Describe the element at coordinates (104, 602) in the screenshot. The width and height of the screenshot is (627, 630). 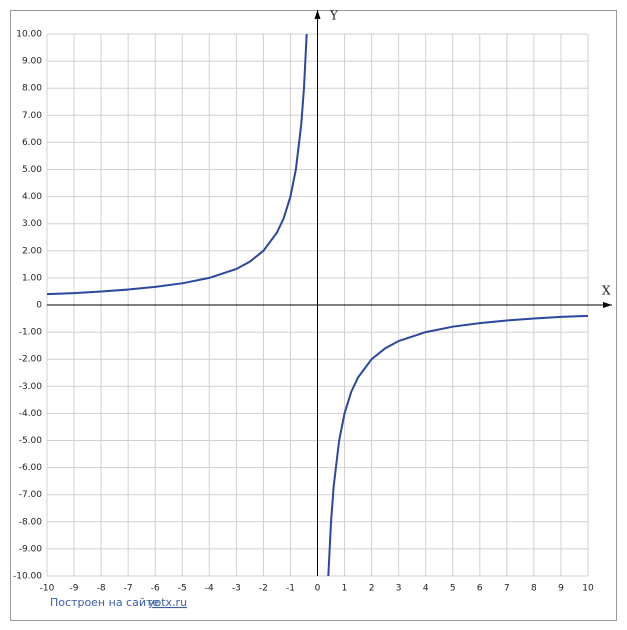
I see `footer-text: Построен на сайте` at that location.